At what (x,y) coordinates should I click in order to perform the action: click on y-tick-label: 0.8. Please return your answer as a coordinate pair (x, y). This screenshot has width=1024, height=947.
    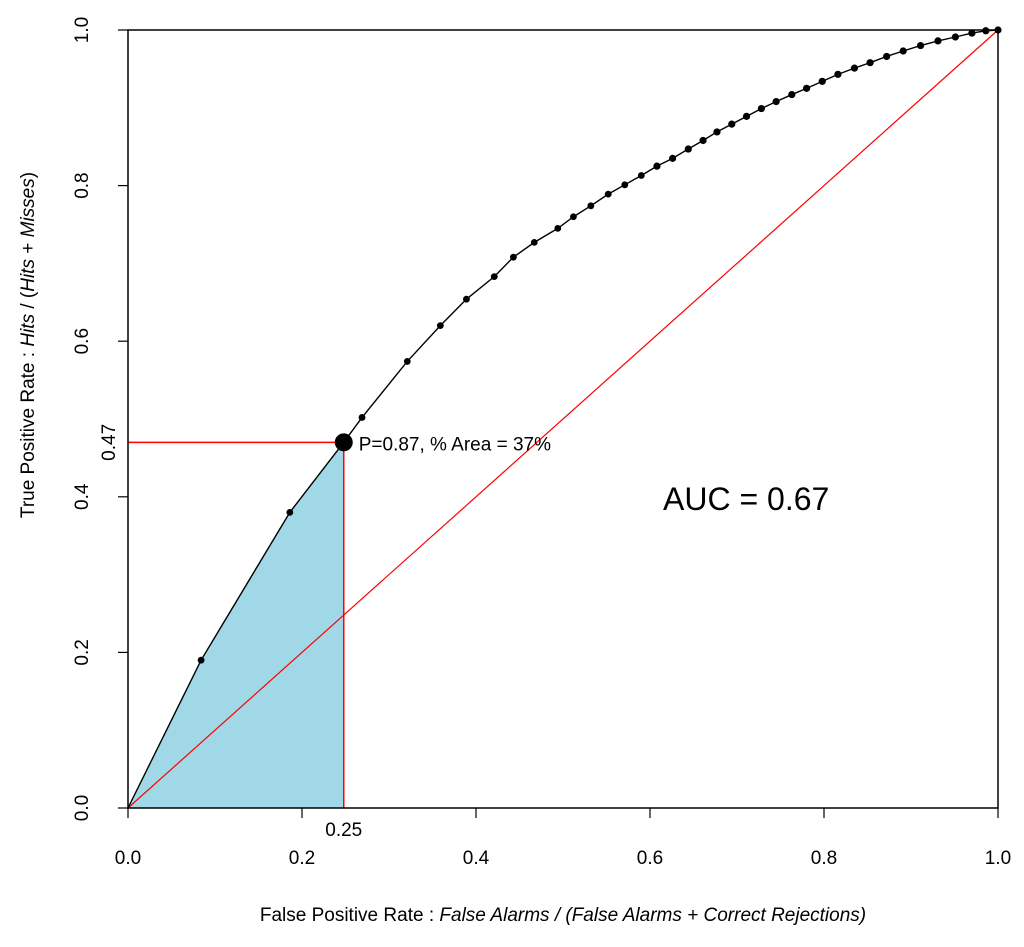
    Looking at the image, I should click on (82, 185).